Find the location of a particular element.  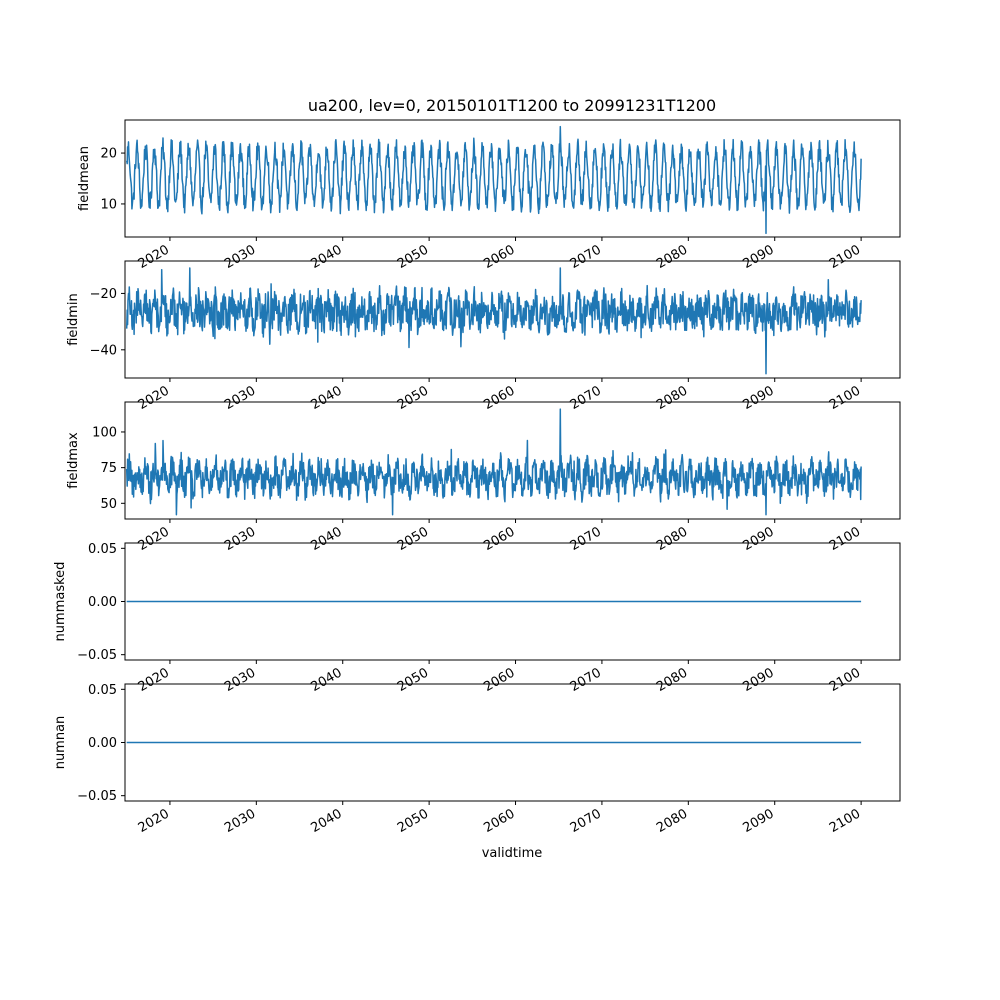

y-tick-label-numnan: 0.00 is located at coordinates (102, 743).